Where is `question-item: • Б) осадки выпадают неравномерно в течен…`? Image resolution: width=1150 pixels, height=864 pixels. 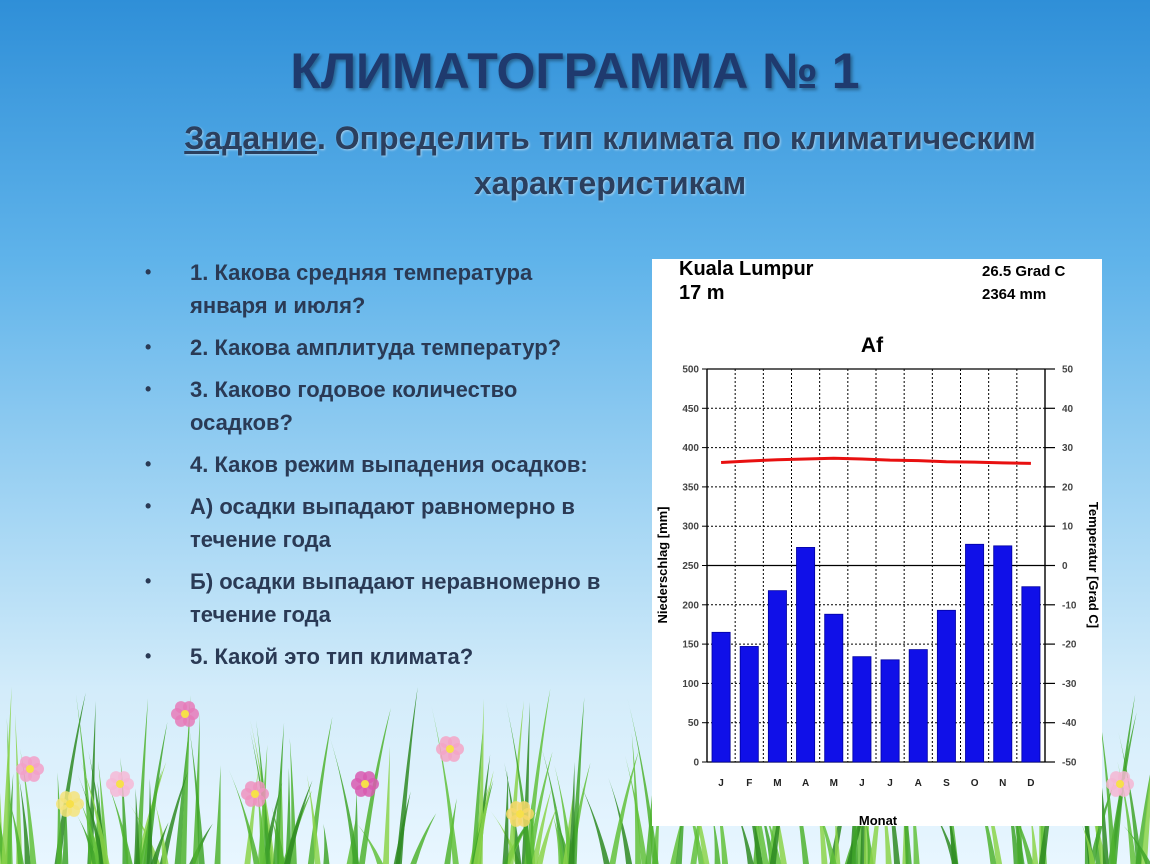 question-item: • Б) осадки выпадают неравномерно в течен… is located at coordinates (375, 598).